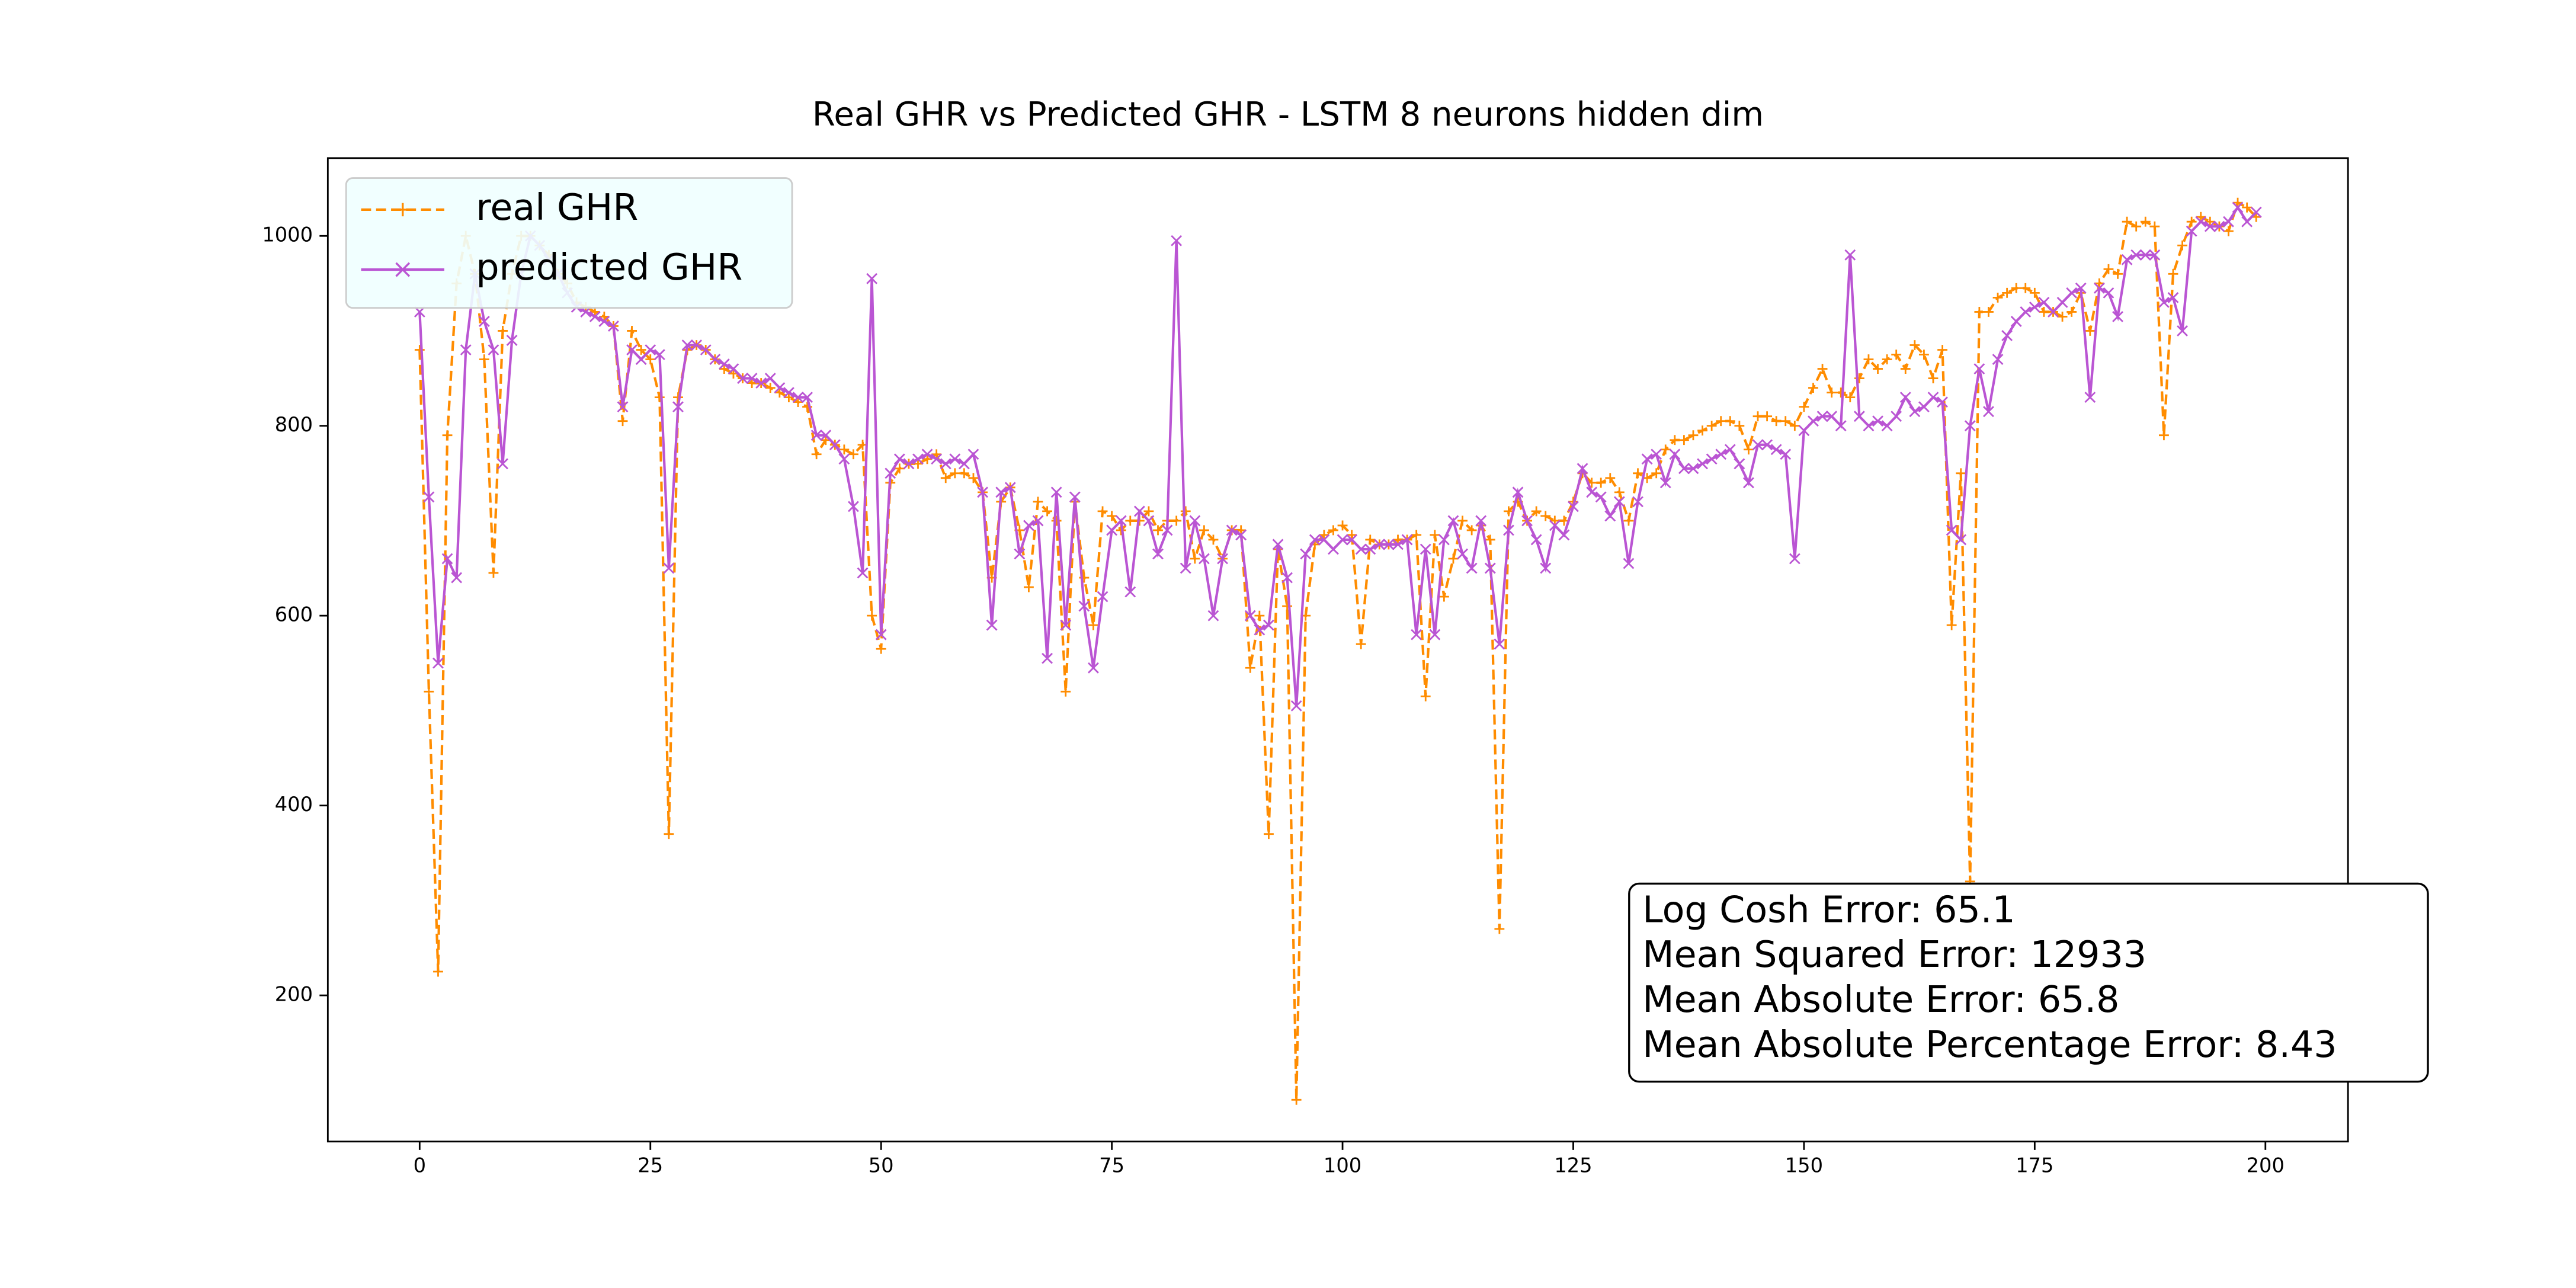 The image size is (2576, 1288). Describe the element at coordinates (557, 207) in the screenshot. I see `legend-label: real GHR` at that location.